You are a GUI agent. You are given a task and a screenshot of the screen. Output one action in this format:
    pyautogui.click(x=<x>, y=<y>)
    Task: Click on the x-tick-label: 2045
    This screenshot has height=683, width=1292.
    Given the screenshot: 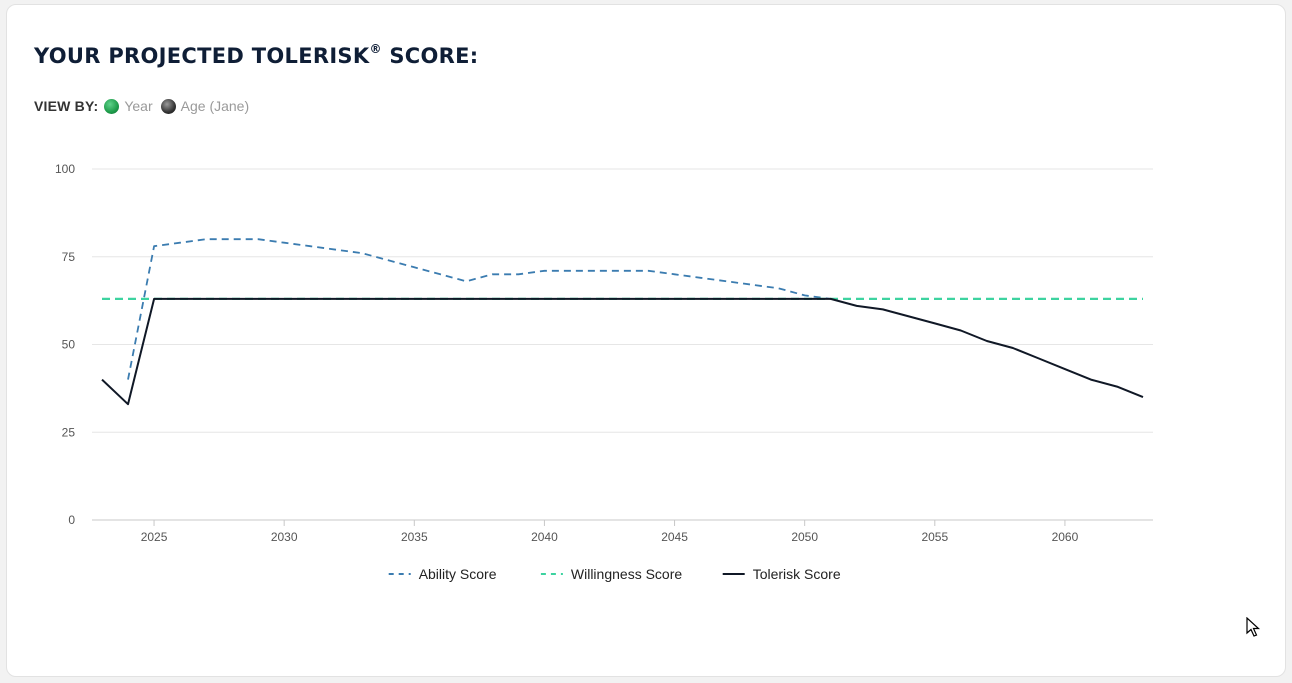 What is the action you would take?
    pyautogui.click(x=674, y=537)
    